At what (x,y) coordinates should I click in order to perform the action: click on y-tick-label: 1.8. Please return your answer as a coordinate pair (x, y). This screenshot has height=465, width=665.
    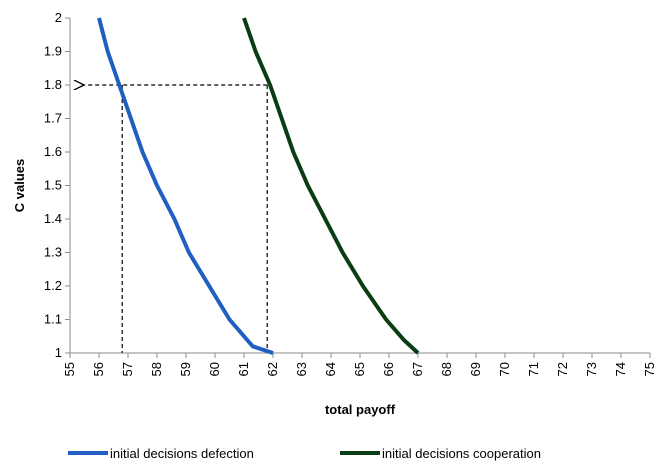
    Looking at the image, I should click on (53, 84).